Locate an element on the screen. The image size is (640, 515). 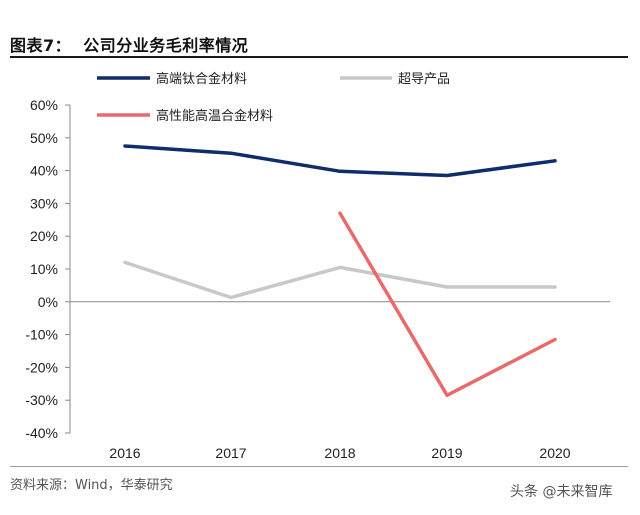
title-divider is located at coordinates (319, 57).